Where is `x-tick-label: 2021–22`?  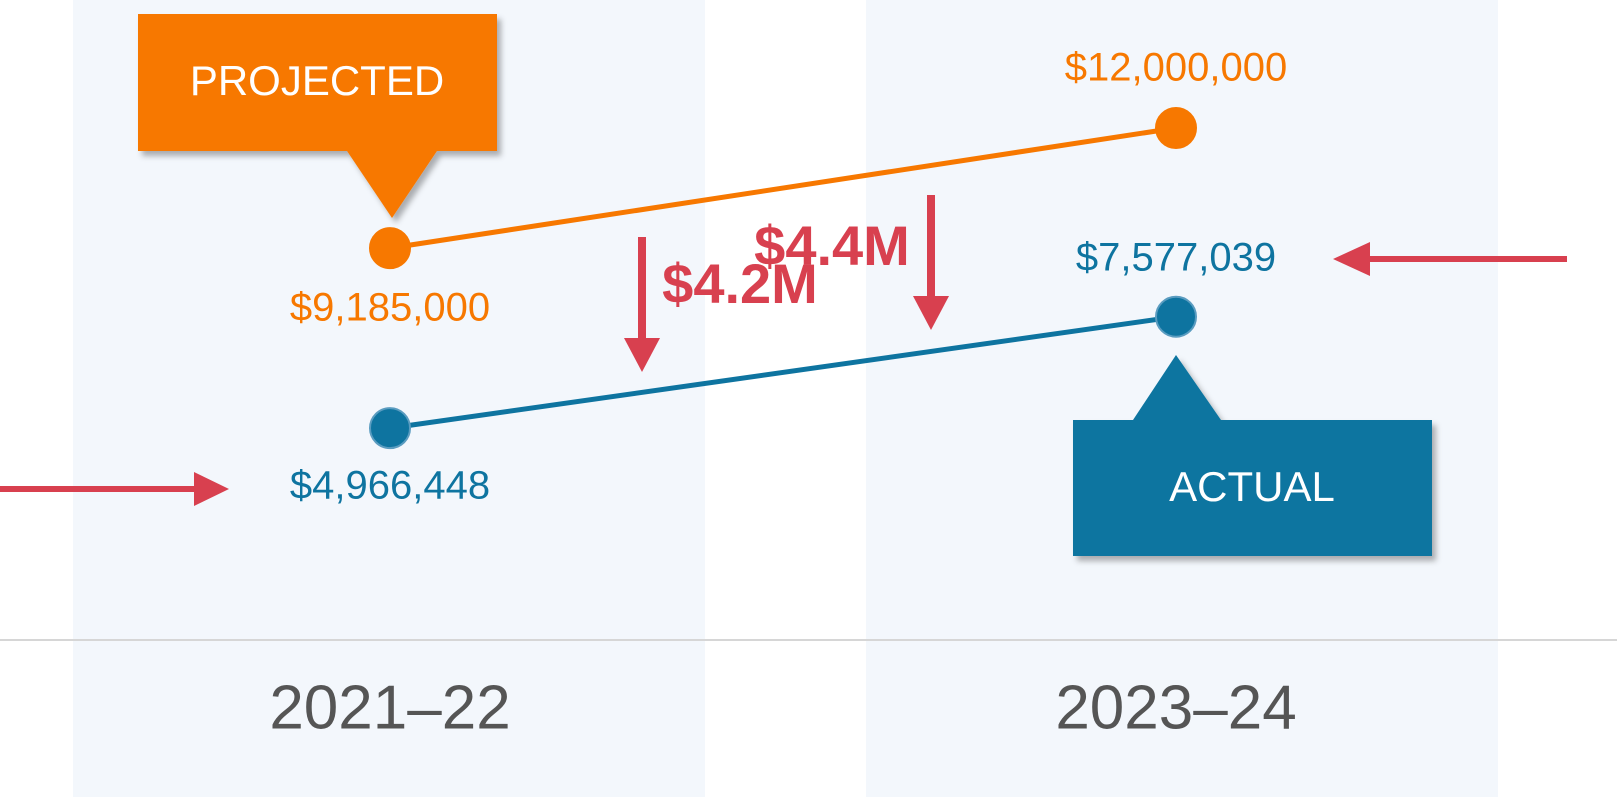 x-tick-label: 2021–22 is located at coordinates (389, 707).